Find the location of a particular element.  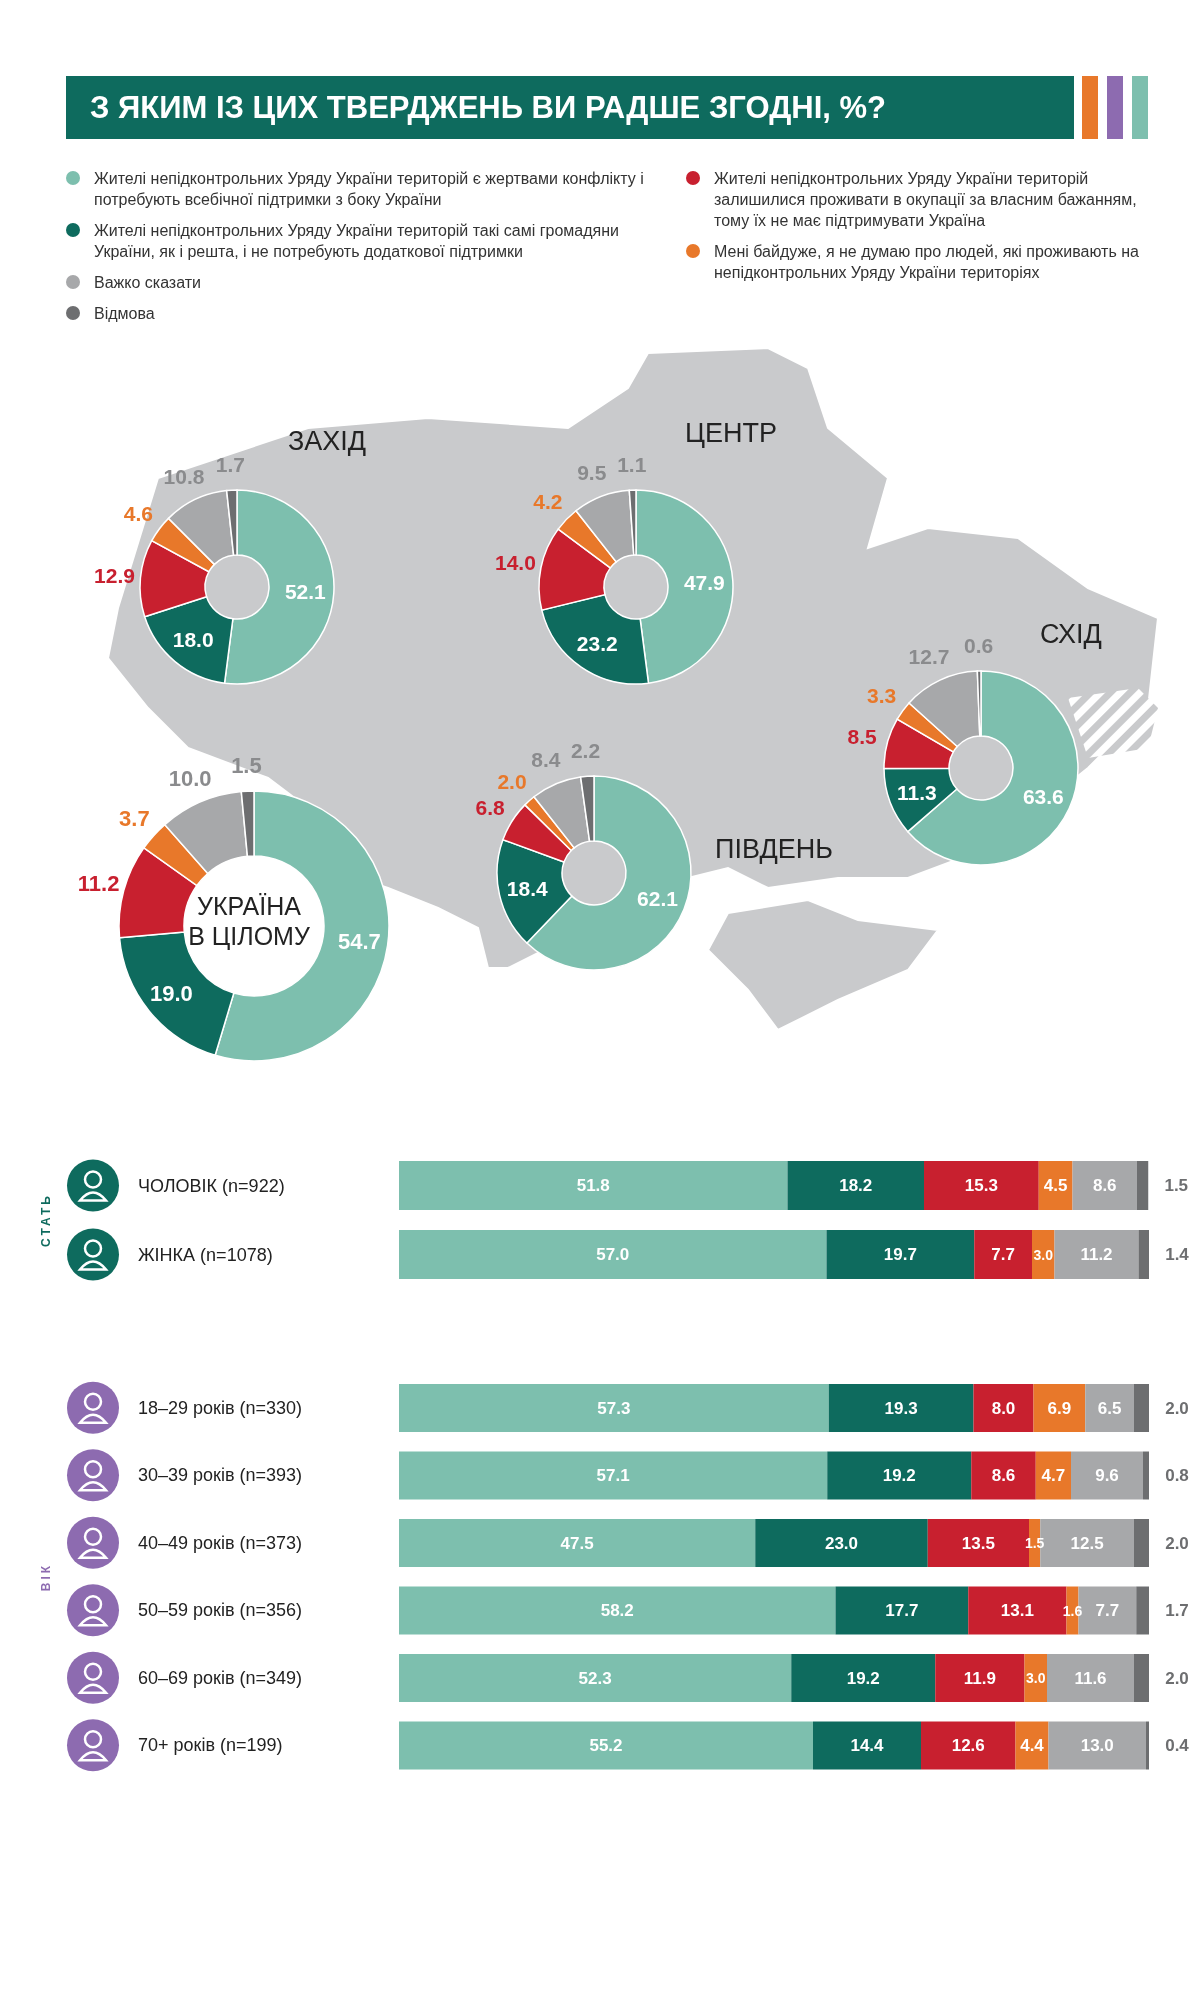

legend-label: Важко сказати is located at coordinates (148, 283).